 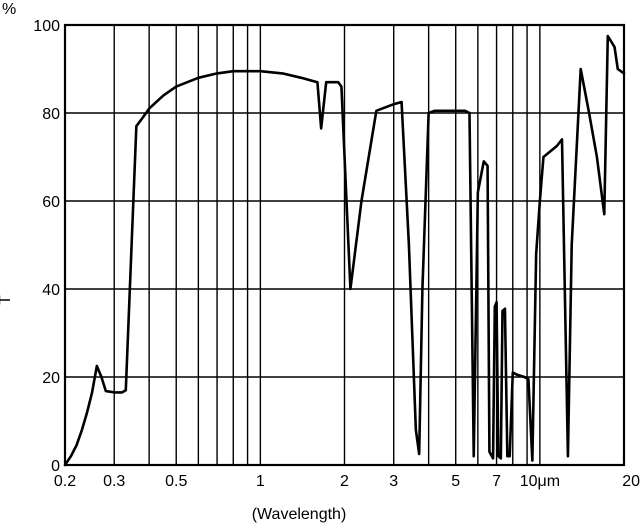 What do you see at coordinates (114, 481) in the screenshot?
I see `x-tick-label: 0.3` at bounding box center [114, 481].